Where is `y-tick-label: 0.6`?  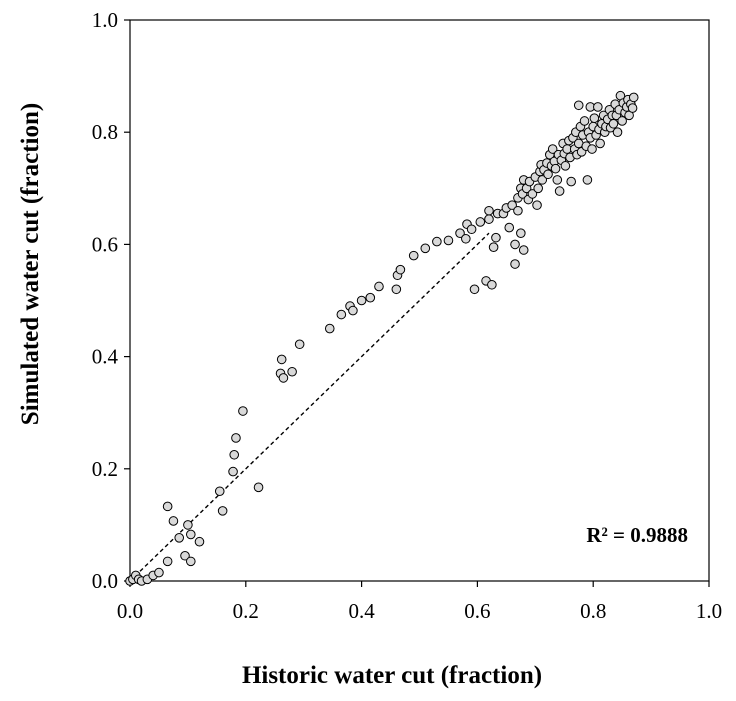
y-tick-label: 0.6 is located at coordinates (105, 244).